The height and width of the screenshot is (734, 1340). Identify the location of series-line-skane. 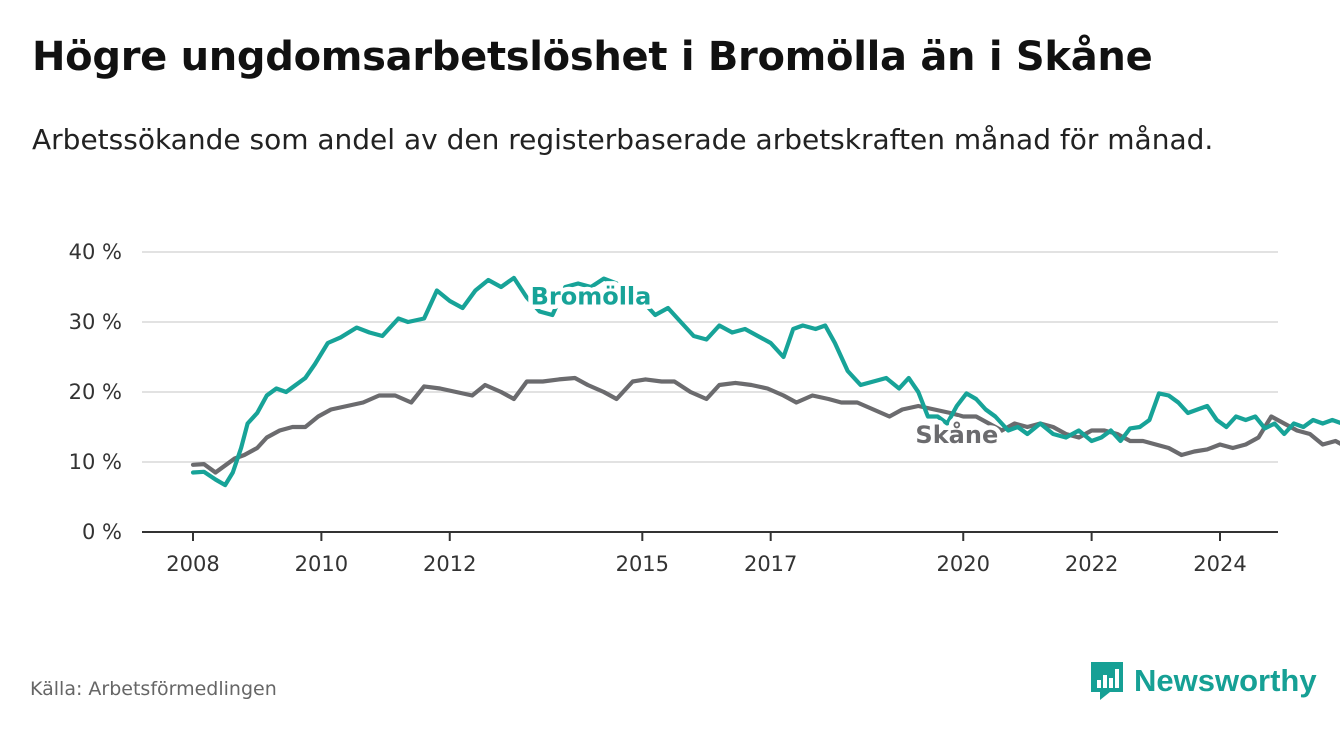
(765, 425).